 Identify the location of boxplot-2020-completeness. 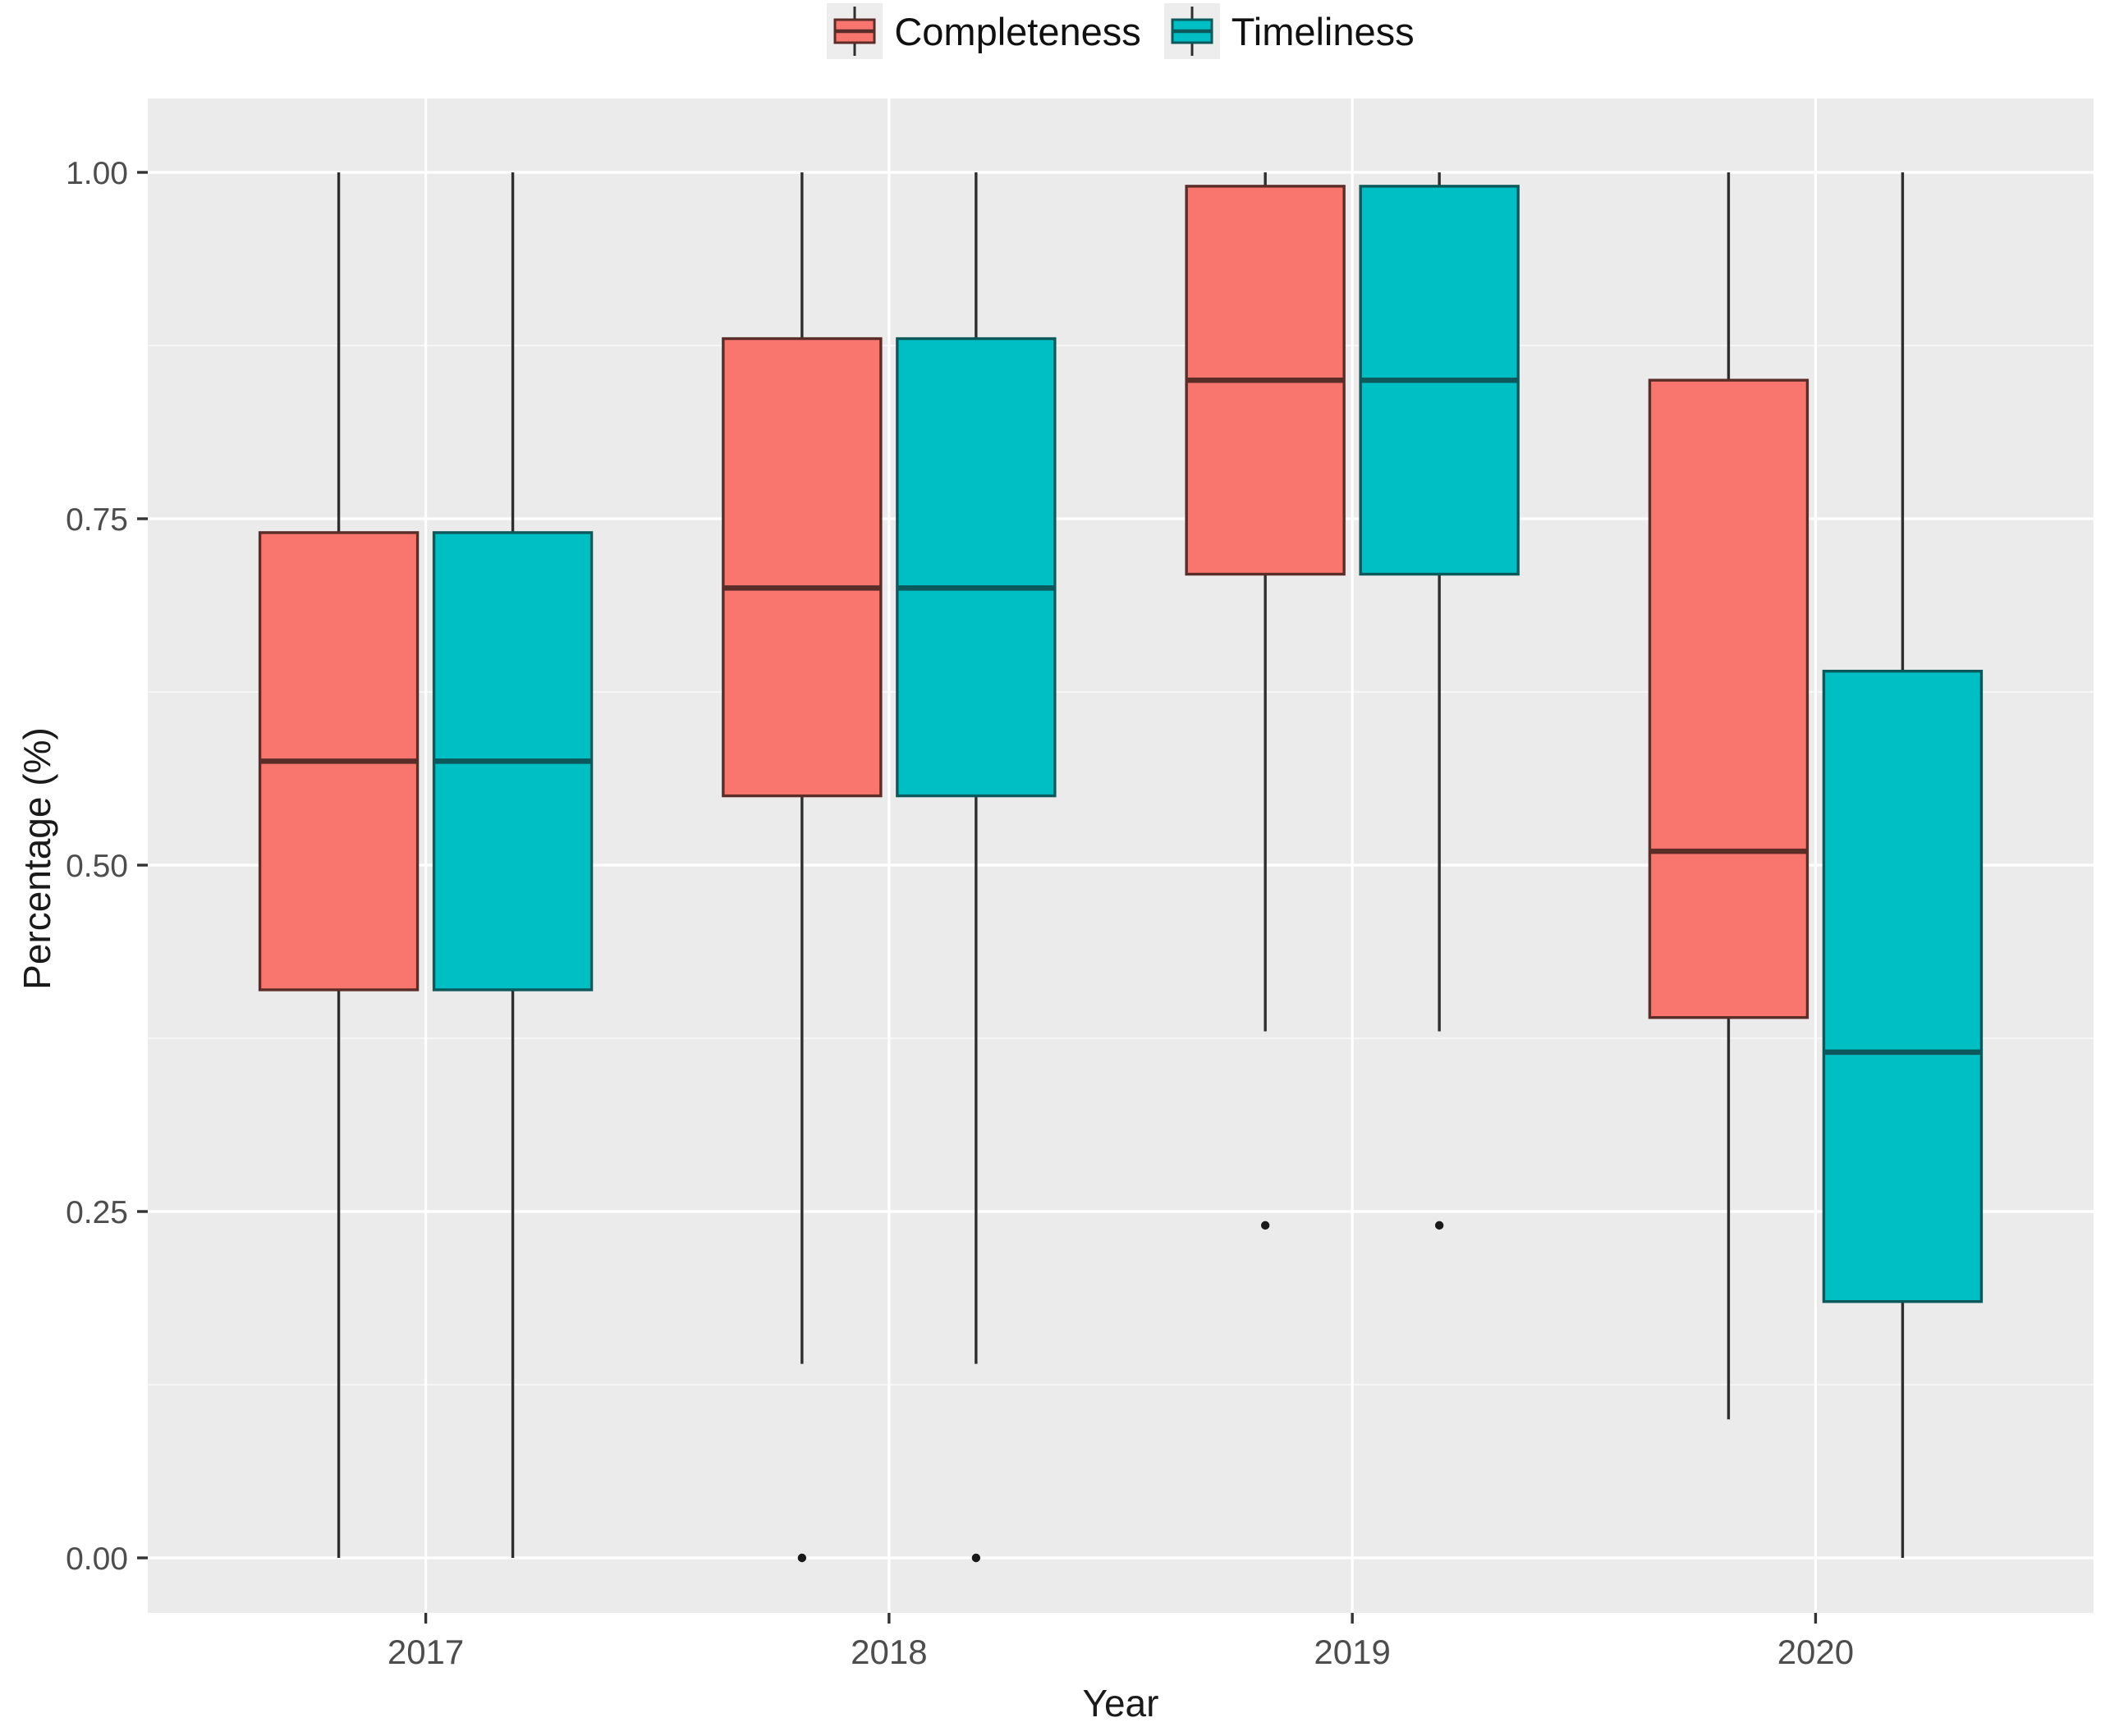
(1728, 796).